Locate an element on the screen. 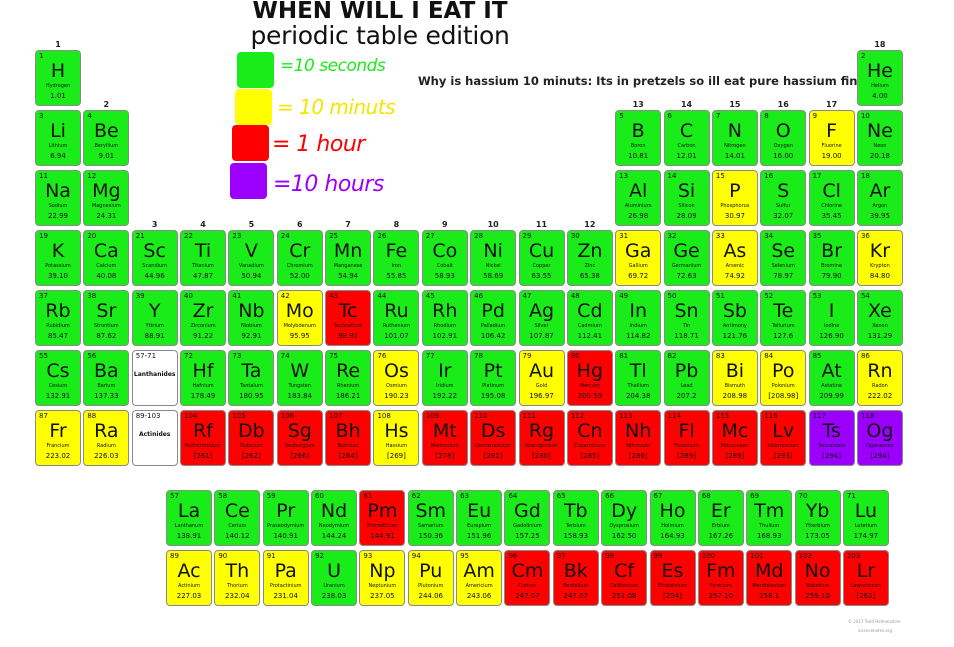 This screenshot has width=954, height=647. element-nihonium: 113 Nh Nihonium [286] is located at coordinates (638, 438).